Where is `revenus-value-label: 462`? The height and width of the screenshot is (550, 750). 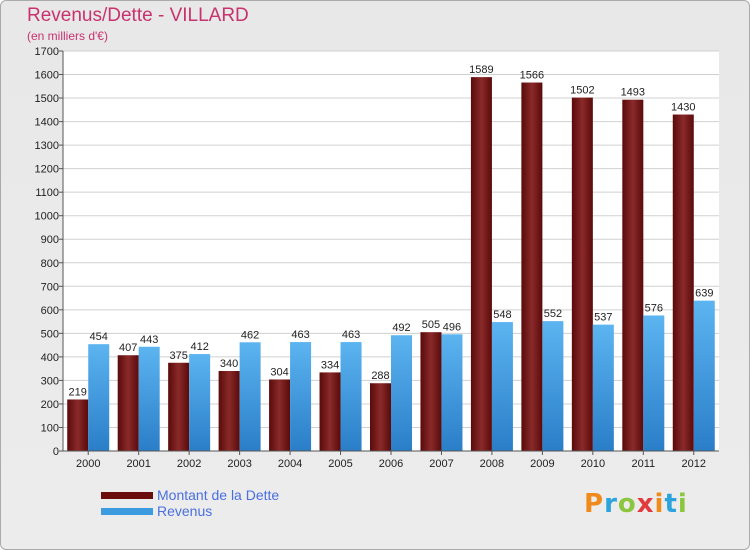 revenus-value-label: 462 is located at coordinates (250, 335).